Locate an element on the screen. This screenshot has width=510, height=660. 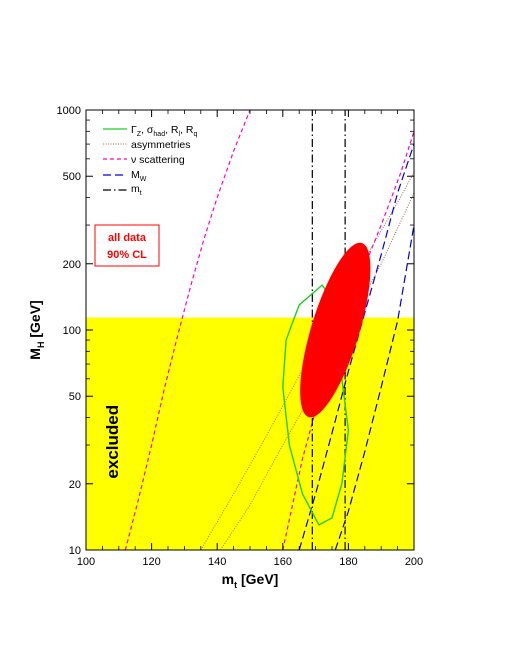
y-tick-label: 20 is located at coordinates (75, 485).